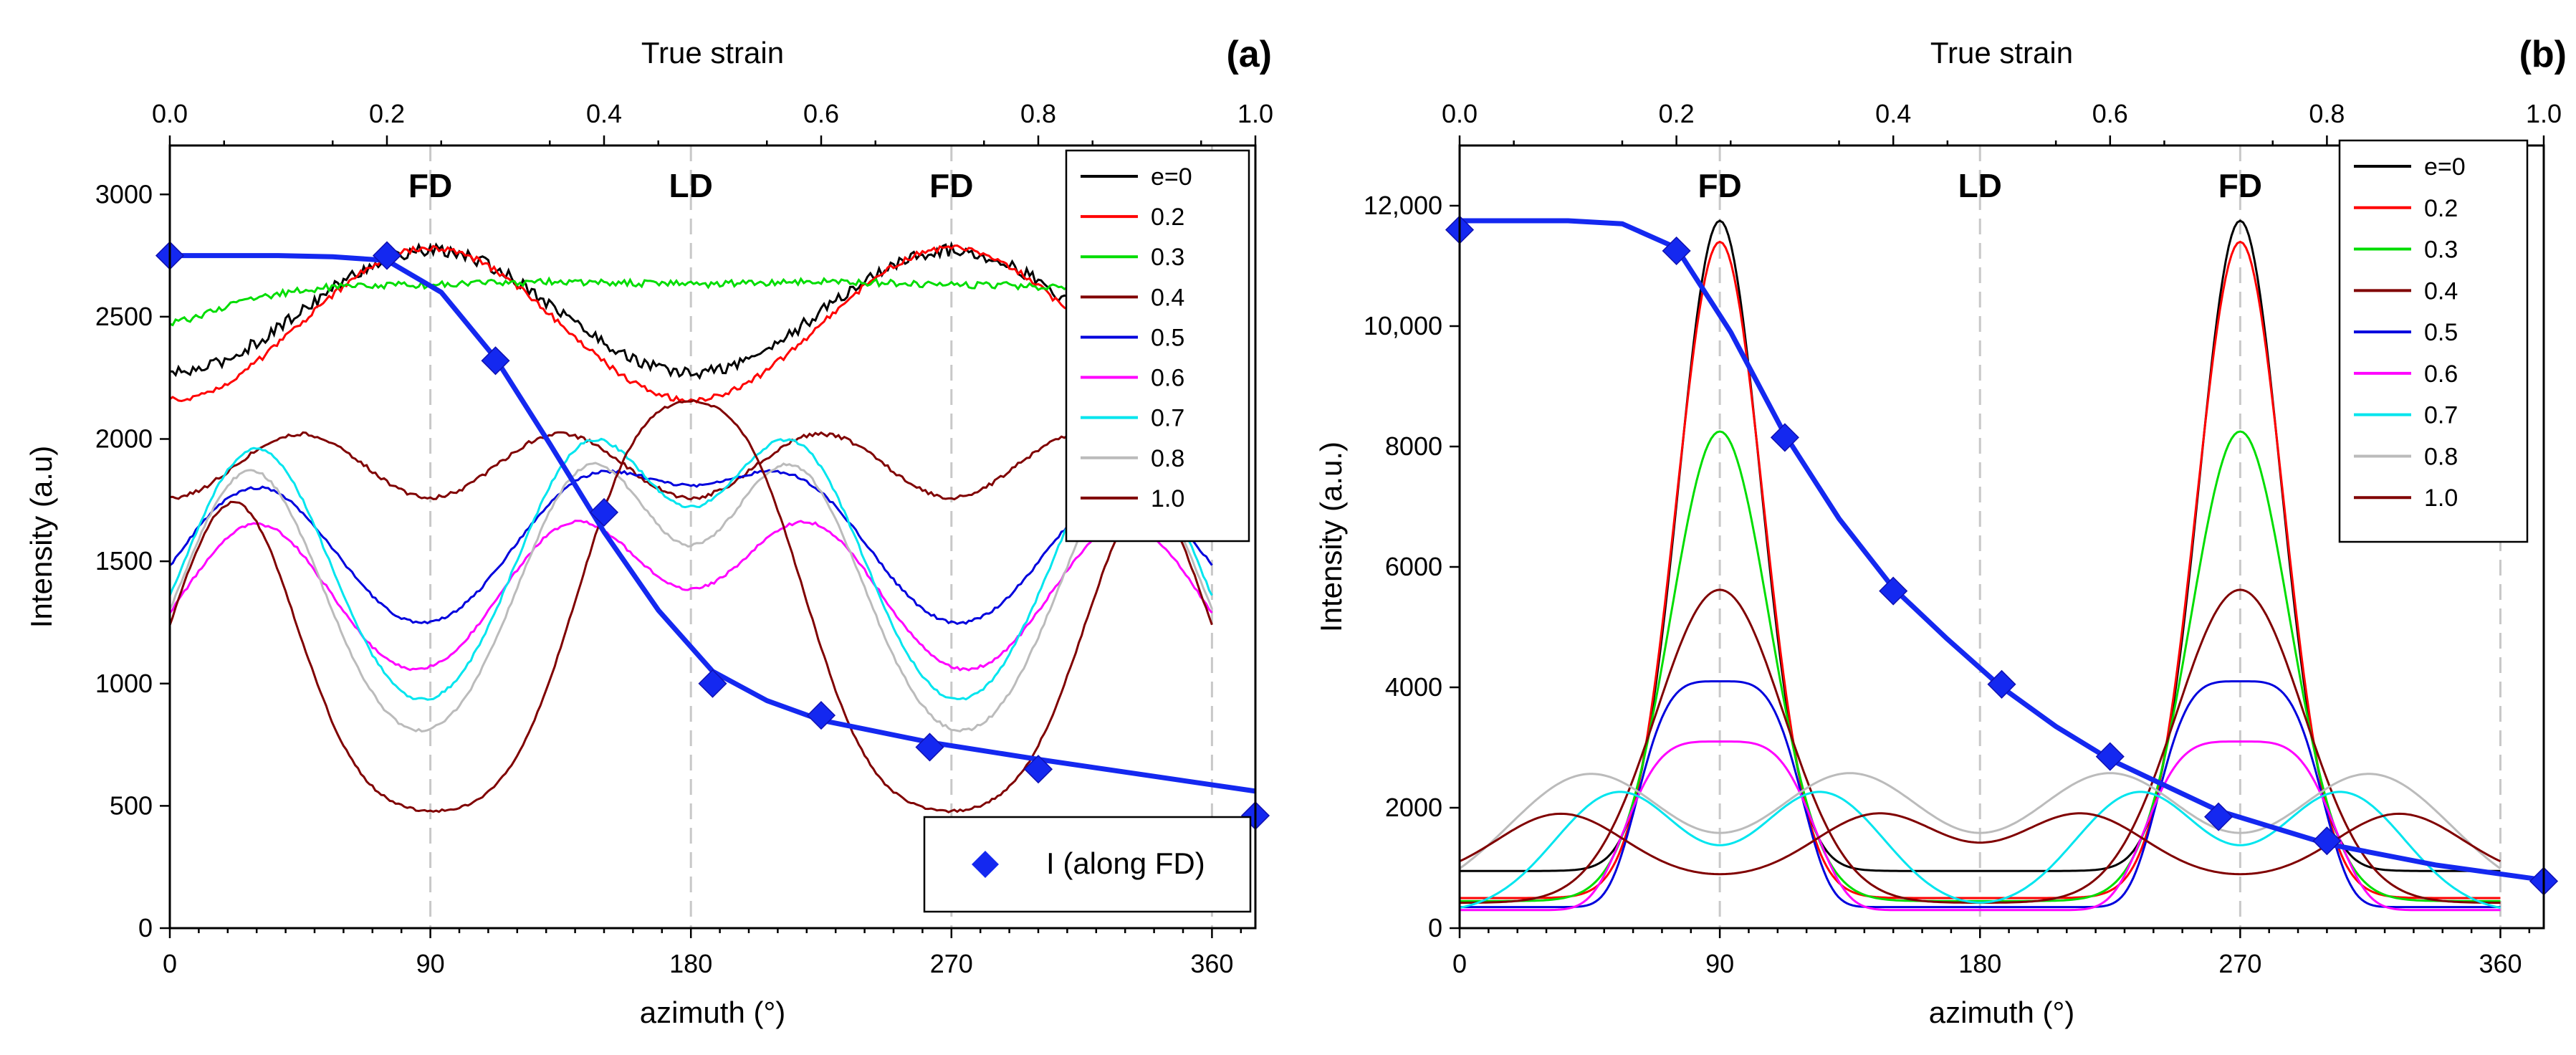 The height and width of the screenshot is (1055, 2576). What do you see at coordinates (985, 864) in the screenshot?
I see `fd-legend-marker` at bounding box center [985, 864].